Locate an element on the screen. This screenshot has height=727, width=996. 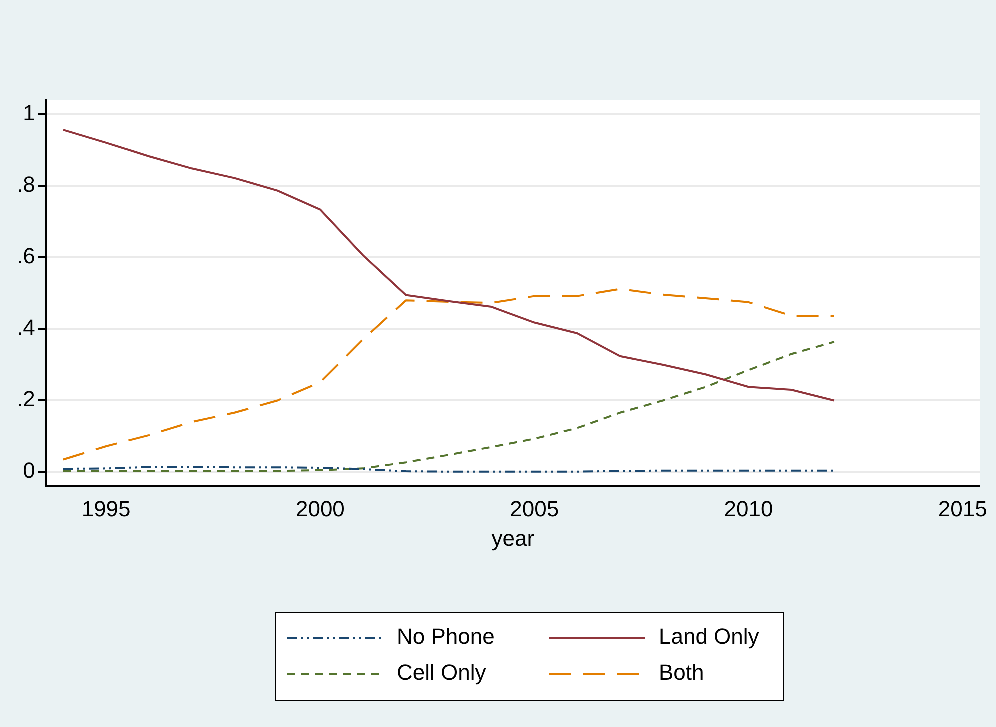
legend-label: Land Only is located at coordinates (709, 637).